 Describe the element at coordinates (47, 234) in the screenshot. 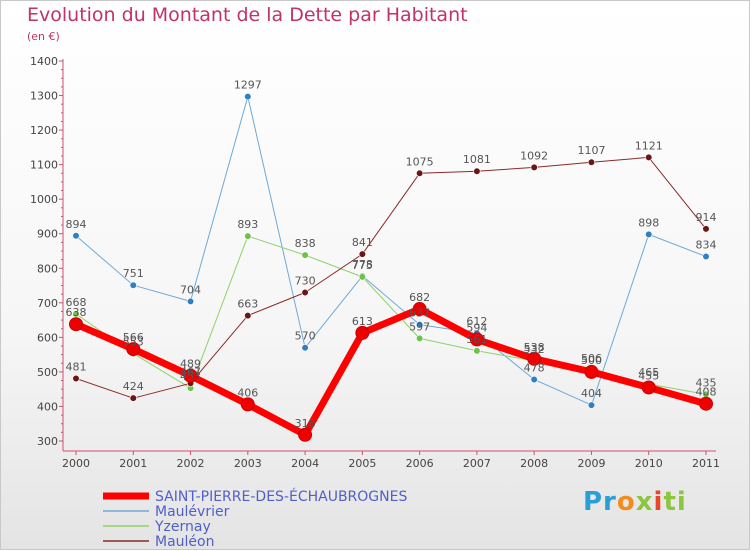

I see `y-tick-label: 900` at that location.